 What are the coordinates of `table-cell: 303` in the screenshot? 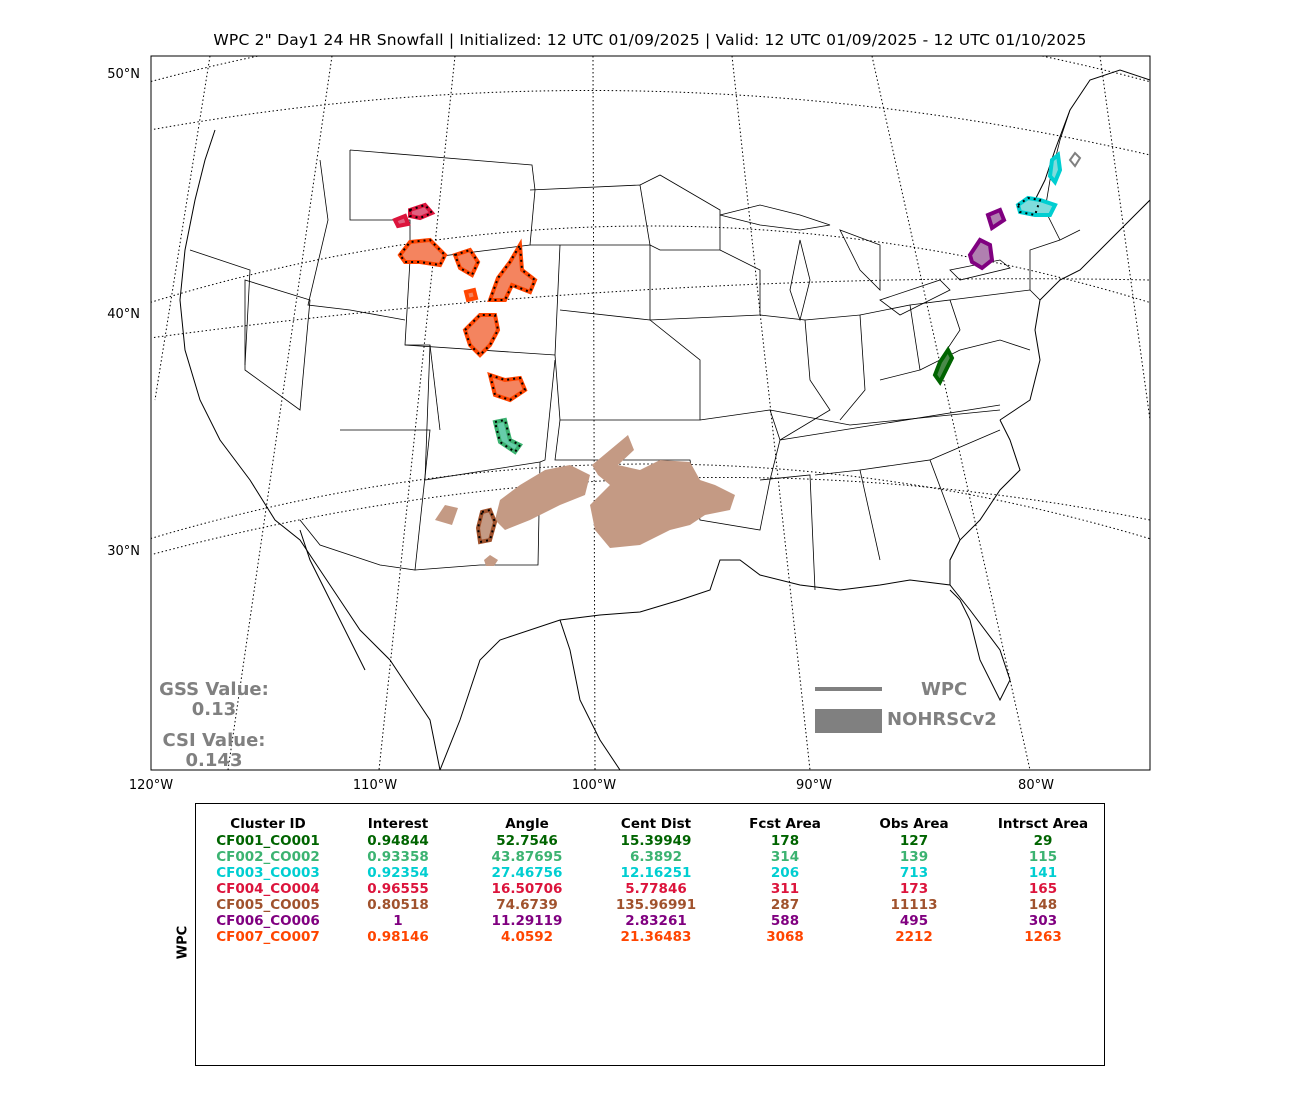 It's located at (1043, 920).